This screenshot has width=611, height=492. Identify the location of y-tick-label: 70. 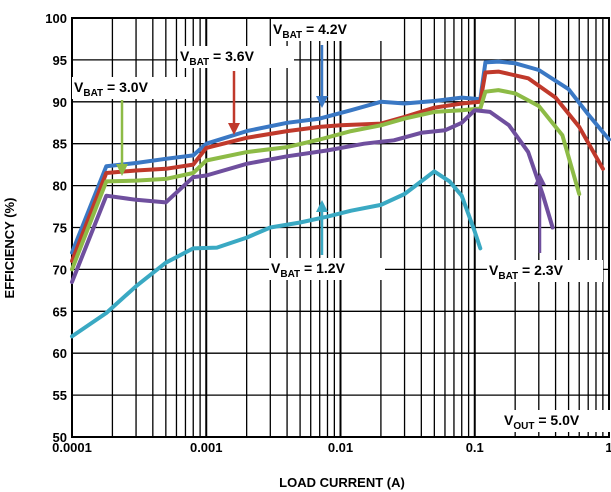
(60, 269).